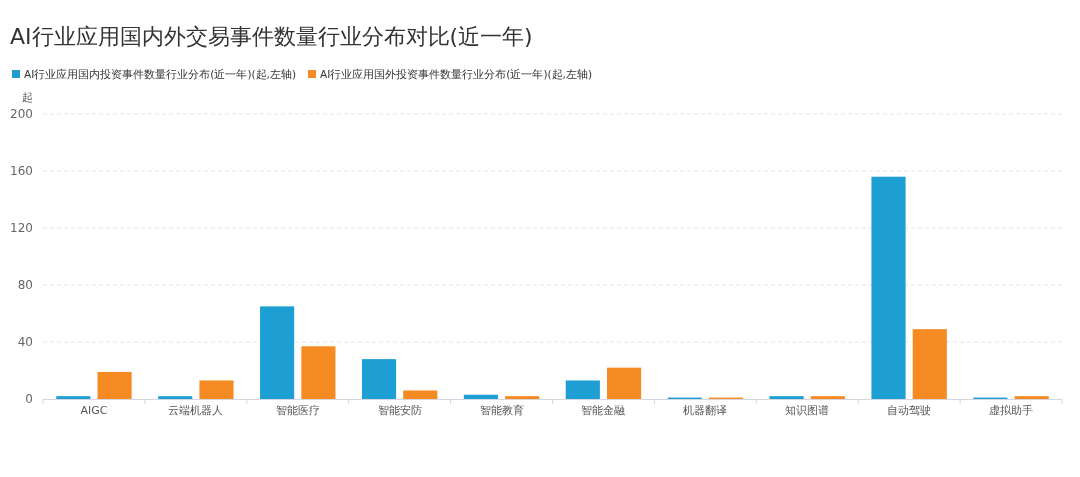 This screenshot has height=477, width=1080. I want to click on xtick: 机器翻译, so click(705, 410).